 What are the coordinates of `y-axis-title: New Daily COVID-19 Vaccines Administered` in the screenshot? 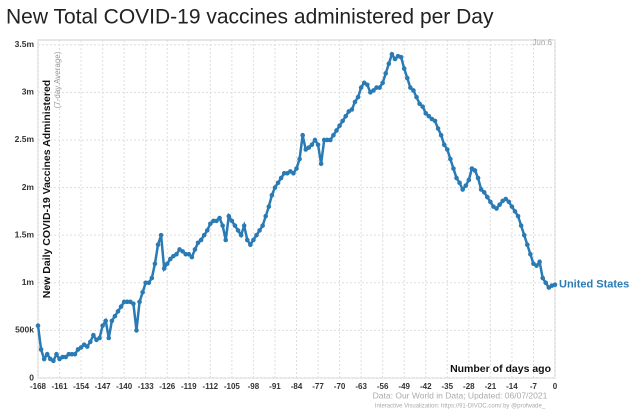 It's located at (47, 189).